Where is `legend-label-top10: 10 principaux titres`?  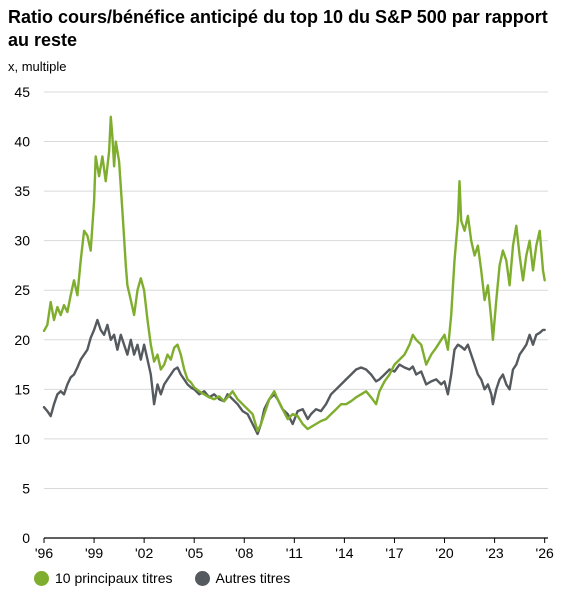 legend-label-top10: 10 principaux titres is located at coordinates (114, 578).